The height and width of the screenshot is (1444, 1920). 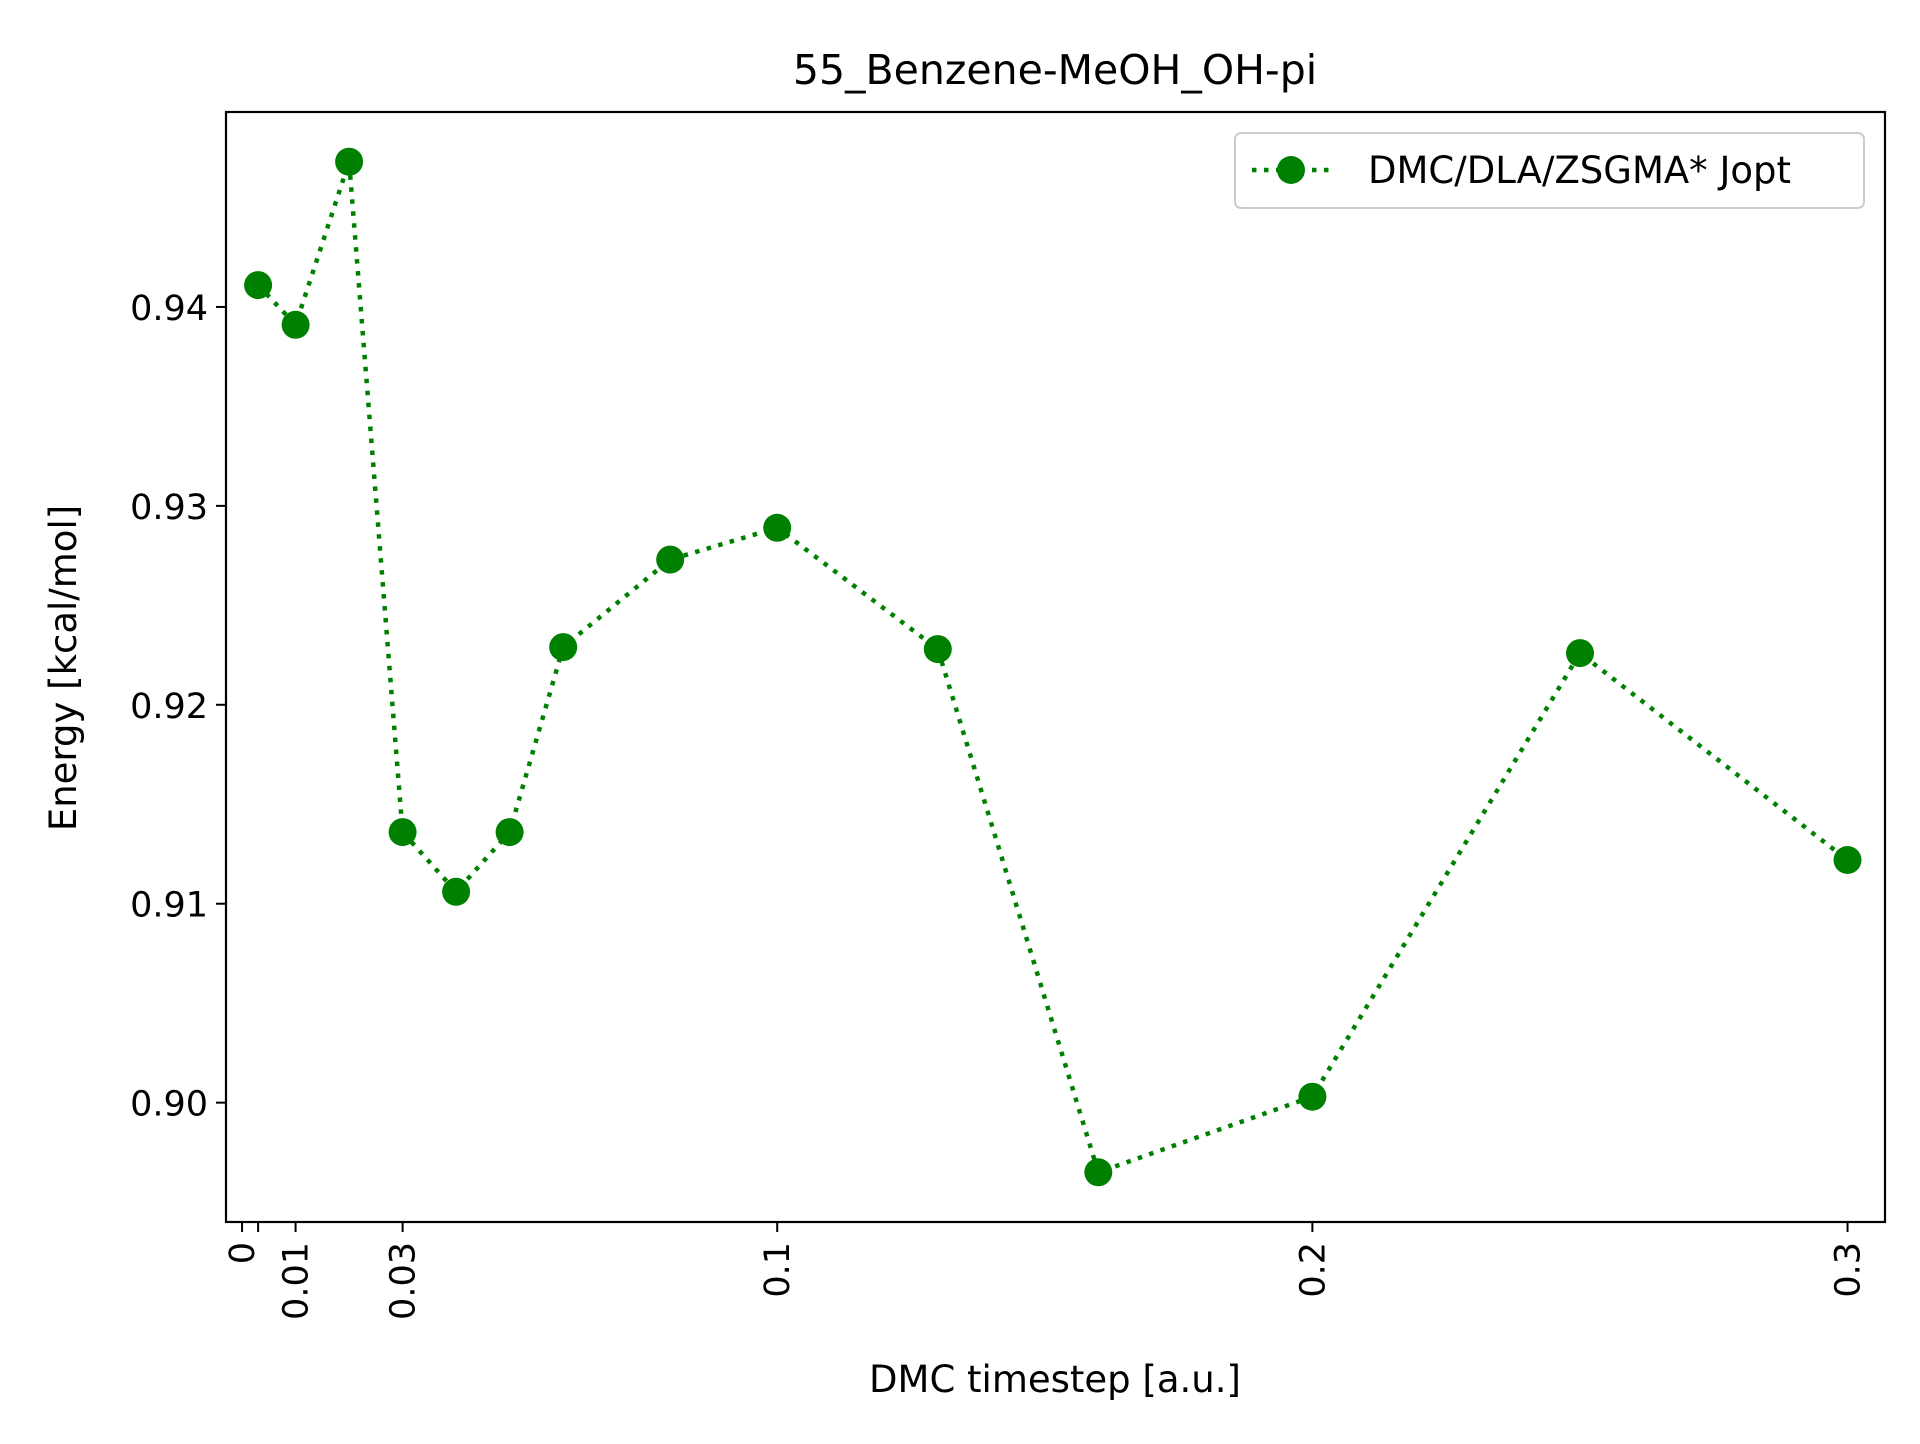 What do you see at coordinates (1313, 1270) in the screenshot?
I see `x-tick-label: 0.2` at bounding box center [1313, 1270].